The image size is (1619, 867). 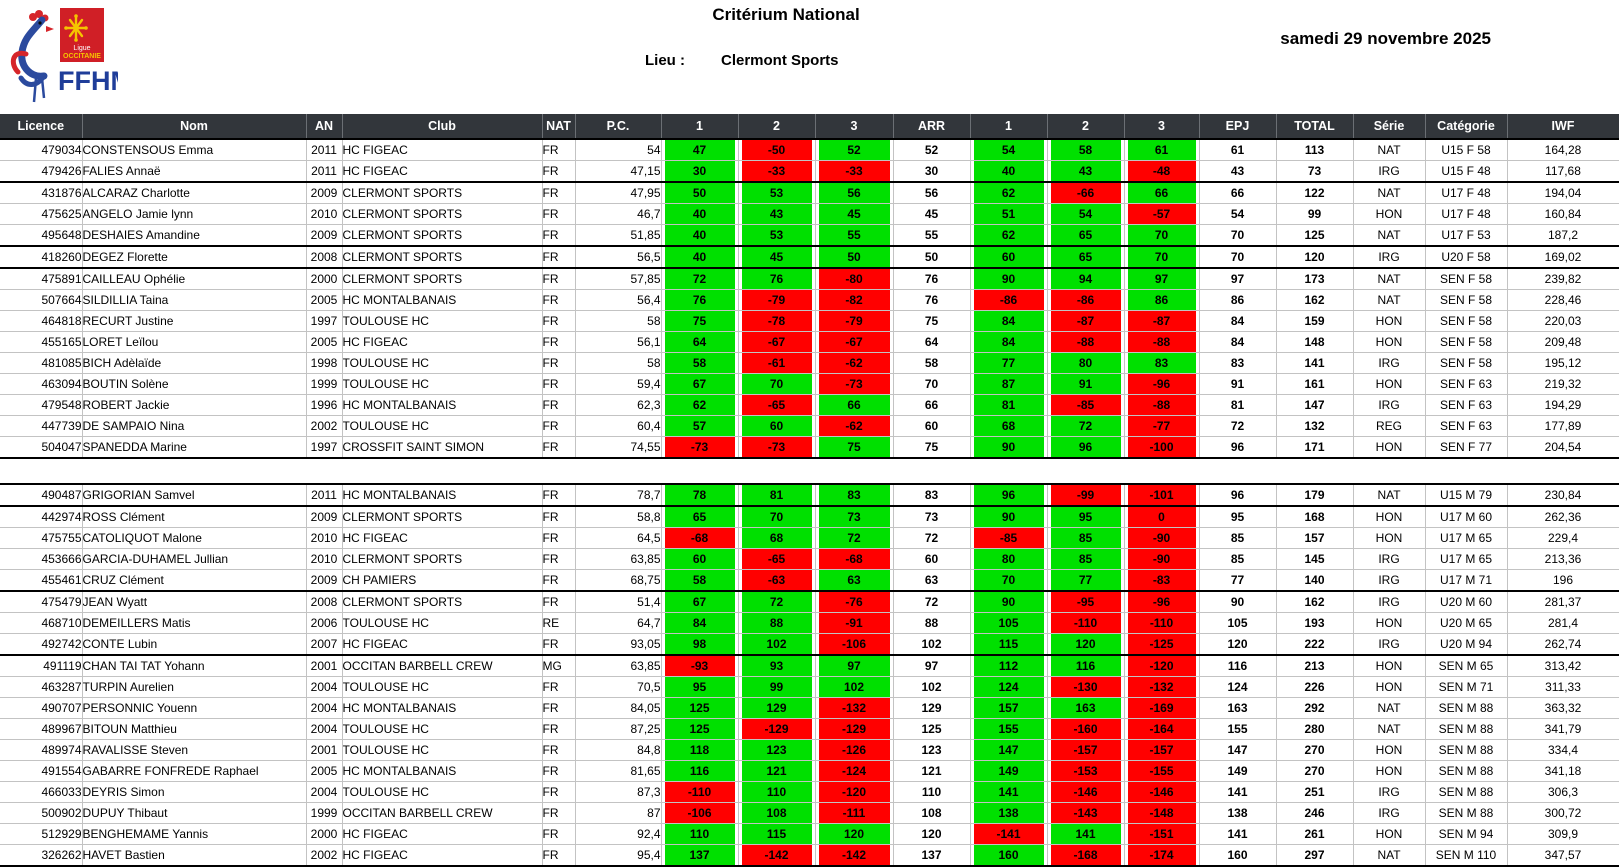 I want to click on attempt-value: 147, so click(x=1008, y=750).